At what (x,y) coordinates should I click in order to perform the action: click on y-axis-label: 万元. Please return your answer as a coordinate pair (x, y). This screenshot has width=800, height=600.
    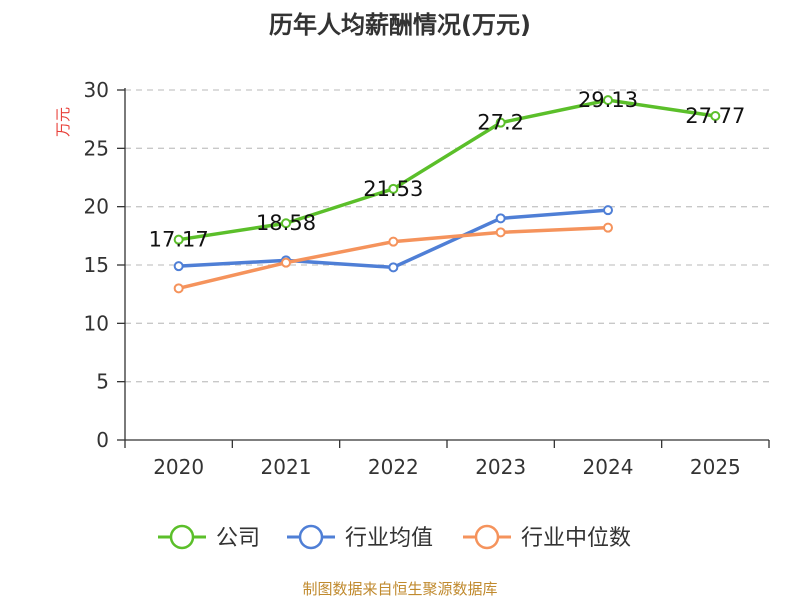
    Looking at the image, I should click on (63, 122).